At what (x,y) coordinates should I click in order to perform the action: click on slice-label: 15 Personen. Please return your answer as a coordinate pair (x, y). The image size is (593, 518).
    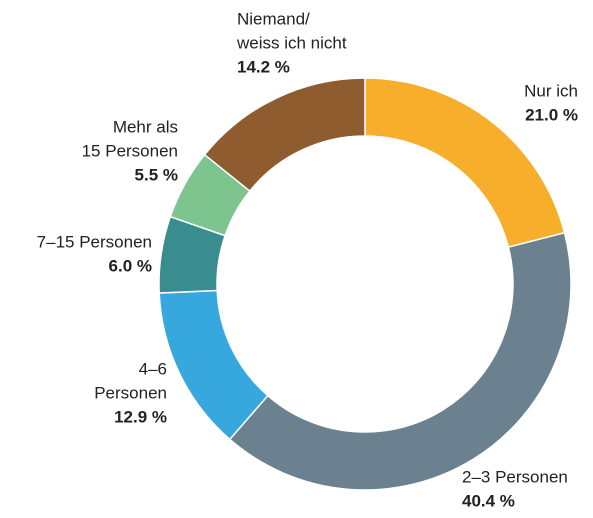
    Looking at the image, I should click on (130, 150).